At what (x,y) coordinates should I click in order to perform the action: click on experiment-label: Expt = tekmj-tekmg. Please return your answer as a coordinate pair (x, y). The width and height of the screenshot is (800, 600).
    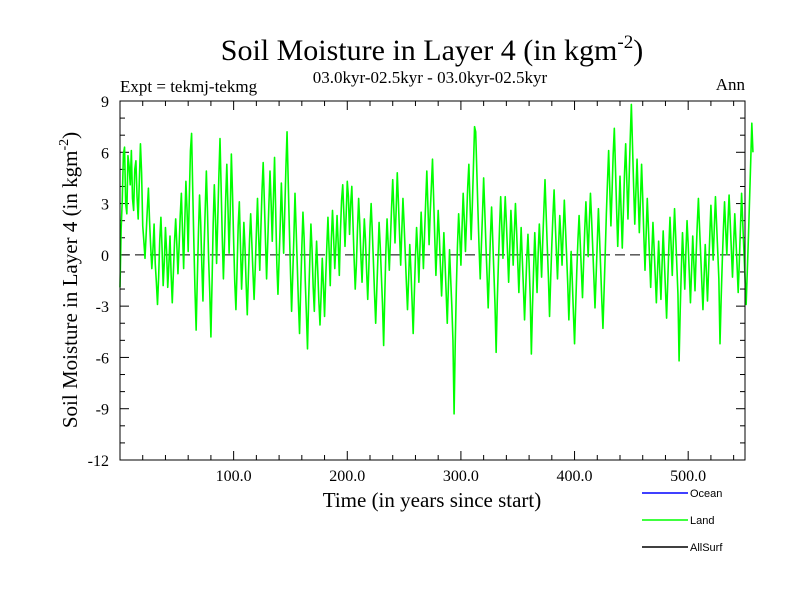
    Looking at the image, I should click on (189, 86).